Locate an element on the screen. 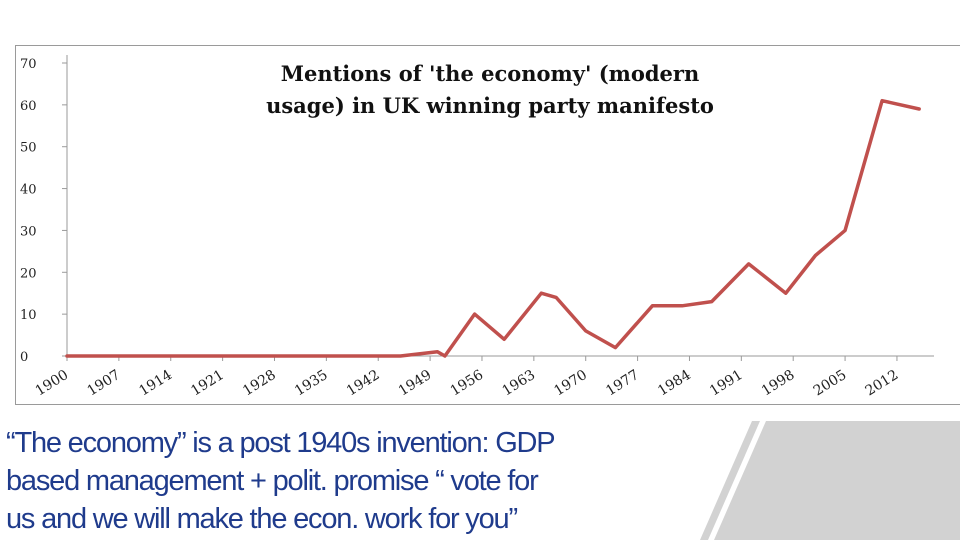  y-tick-label: 70 is located at coordinates (28, 64).